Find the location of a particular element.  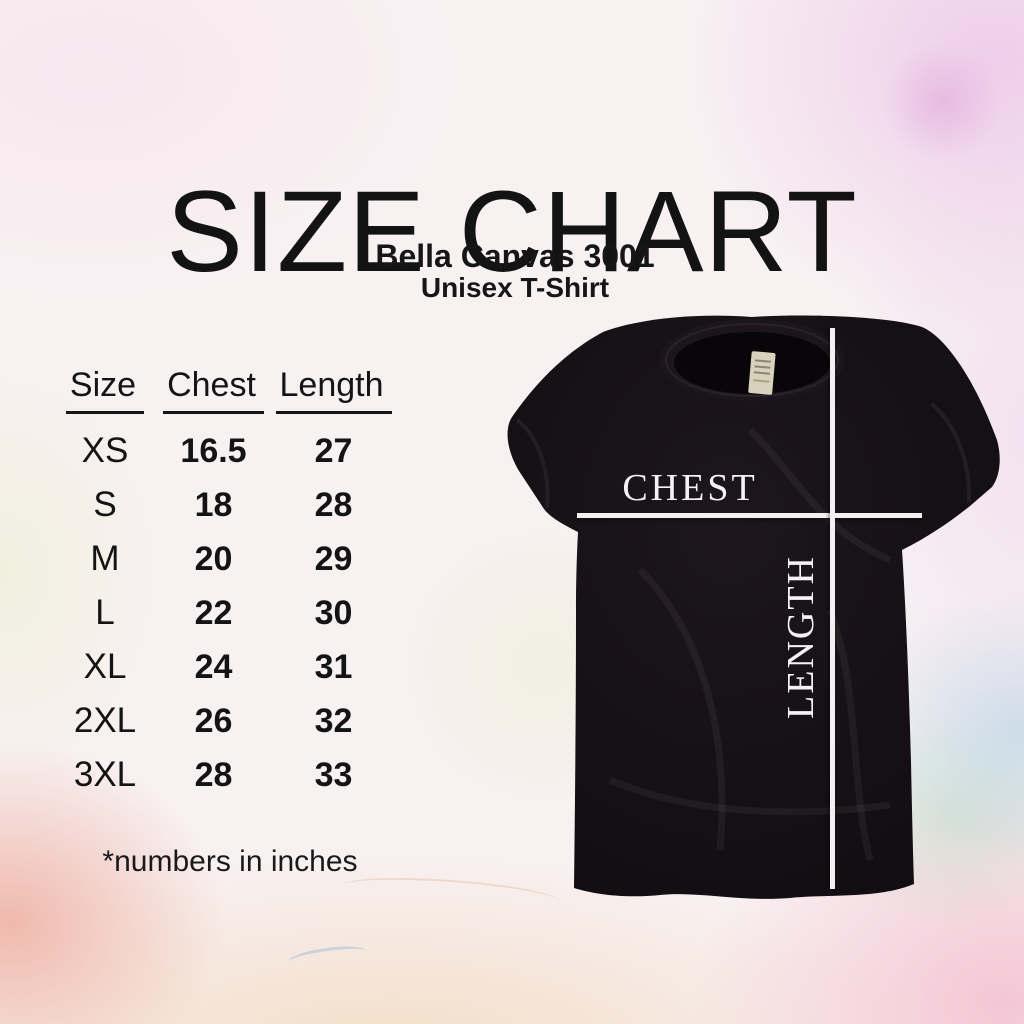

page-title: SIZE CHART is located at coordinates (512, 232).